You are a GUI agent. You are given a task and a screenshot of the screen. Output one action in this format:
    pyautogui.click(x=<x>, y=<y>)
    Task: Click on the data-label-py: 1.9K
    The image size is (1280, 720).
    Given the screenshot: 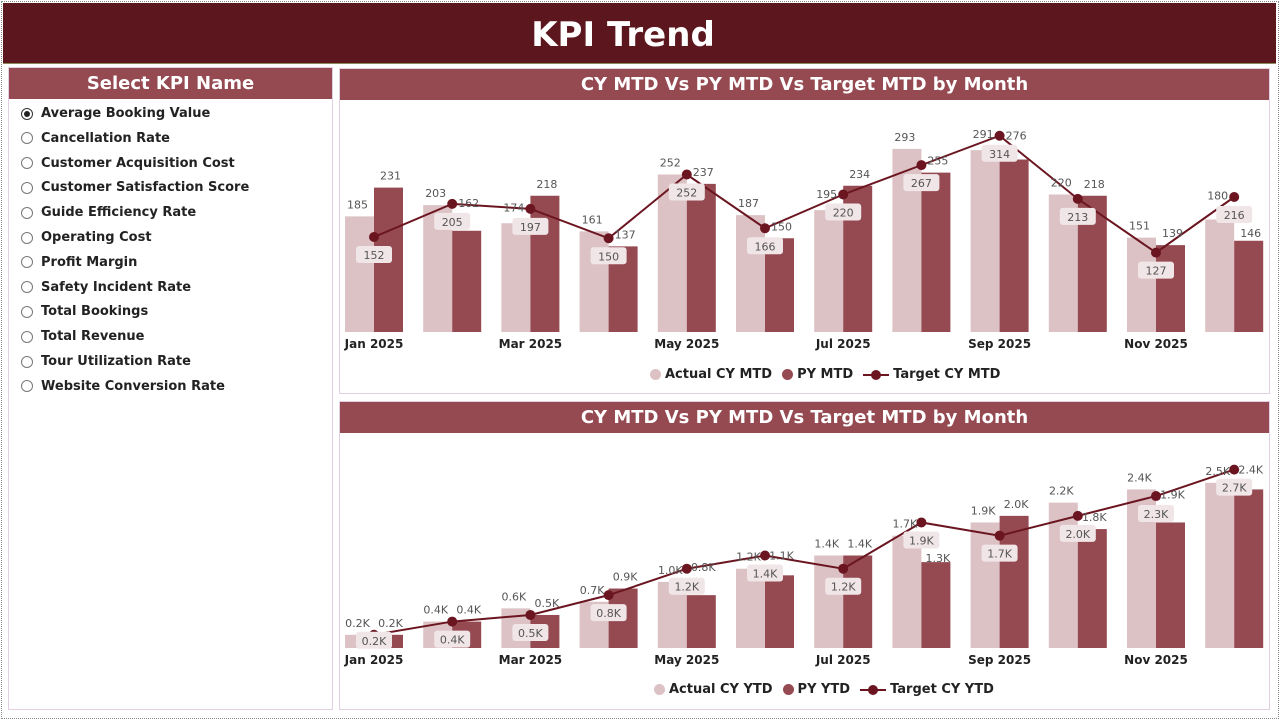 What is the action you would take?
    pyautogui.click(x=1172, y=494)
    